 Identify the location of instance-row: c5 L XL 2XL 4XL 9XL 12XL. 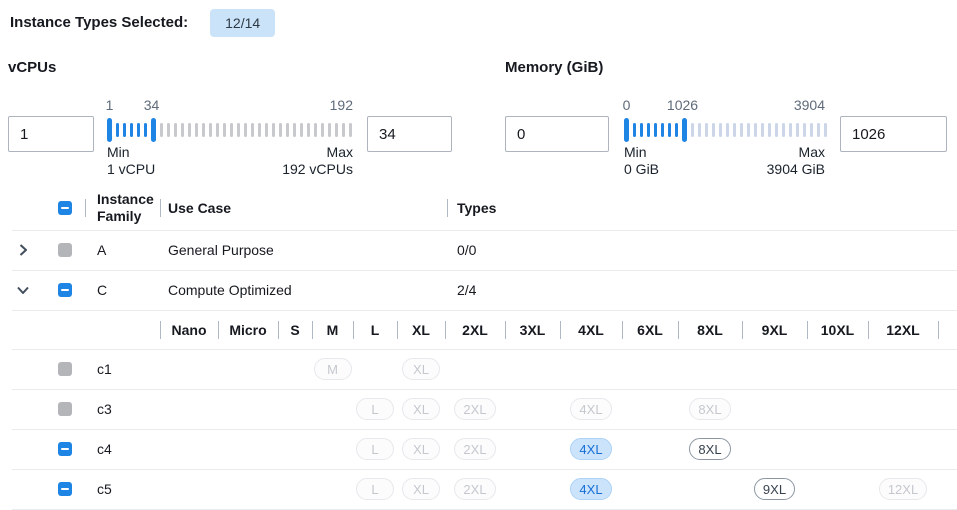
(478, 489).